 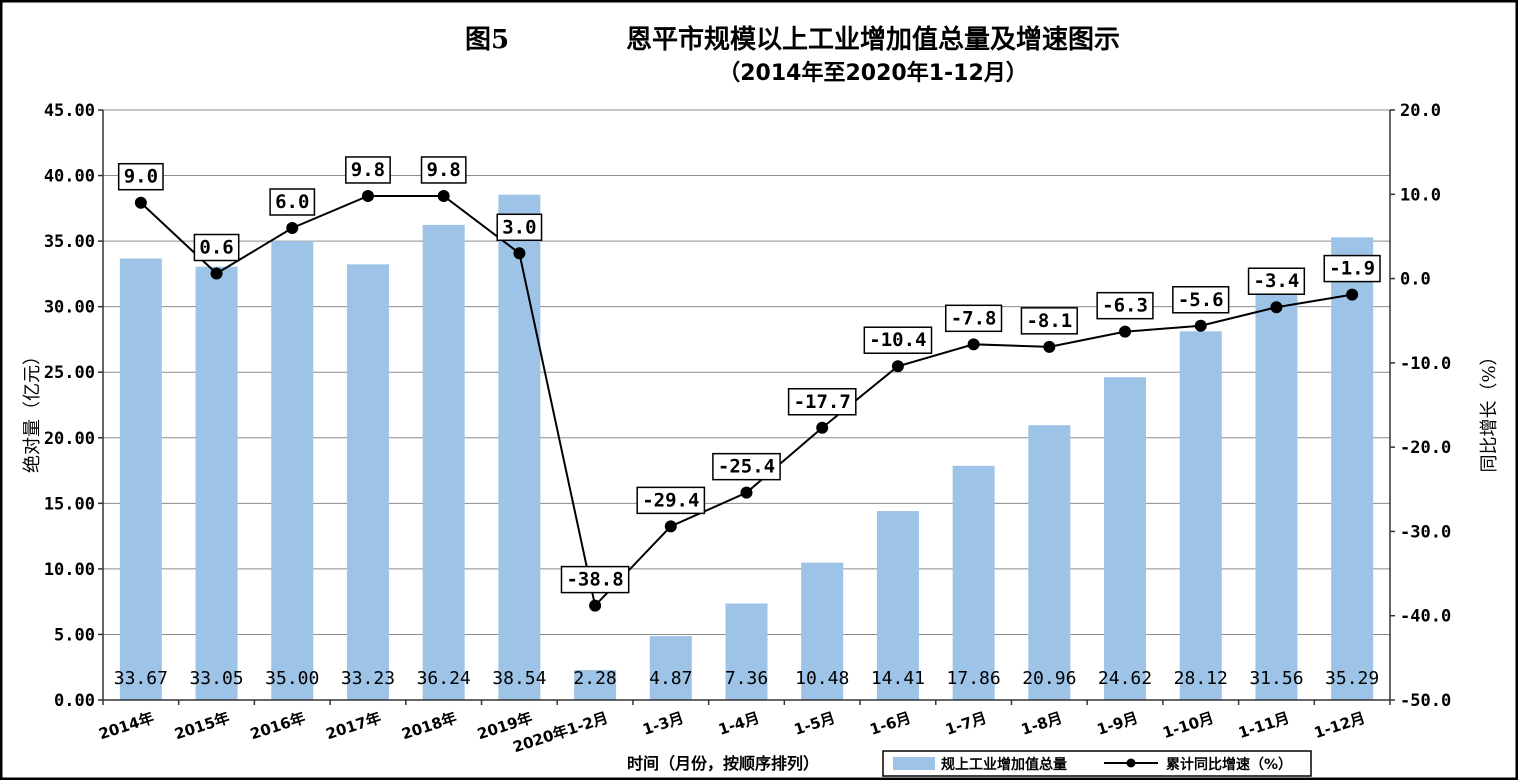 I want to click on line-value-label-group: 3.0, so click(x=519, y=227).